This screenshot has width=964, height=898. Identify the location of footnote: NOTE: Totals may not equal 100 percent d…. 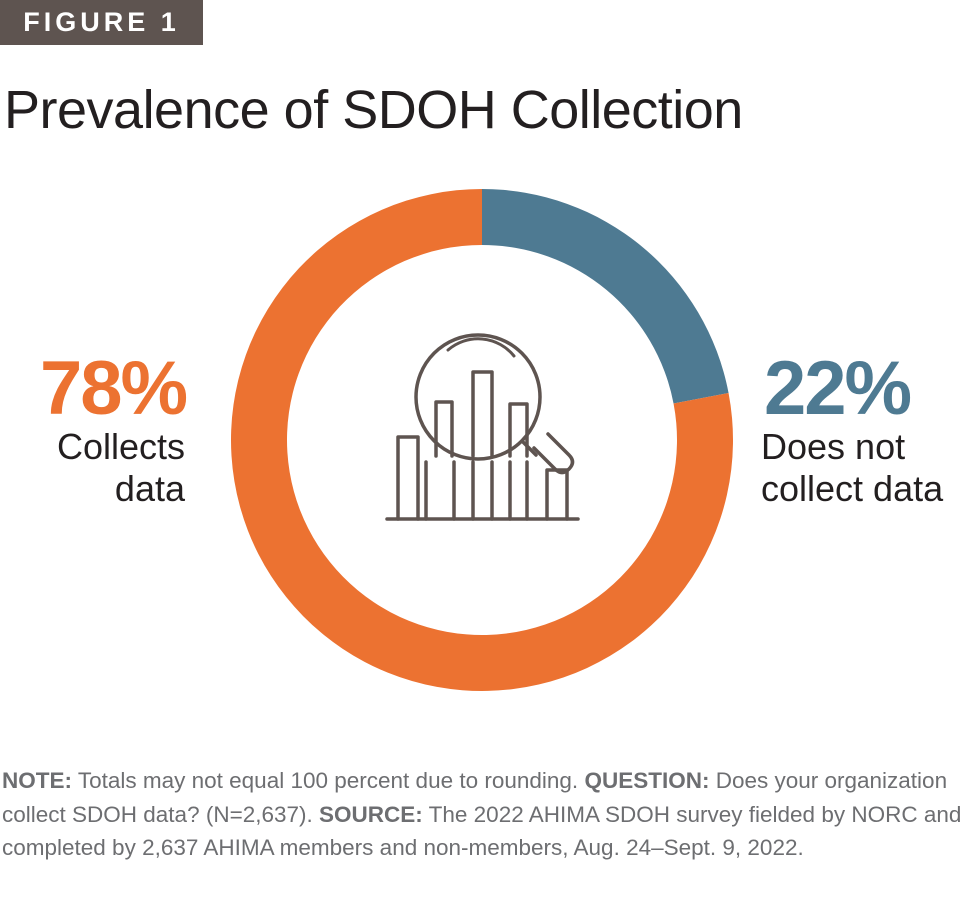
(482, 814).